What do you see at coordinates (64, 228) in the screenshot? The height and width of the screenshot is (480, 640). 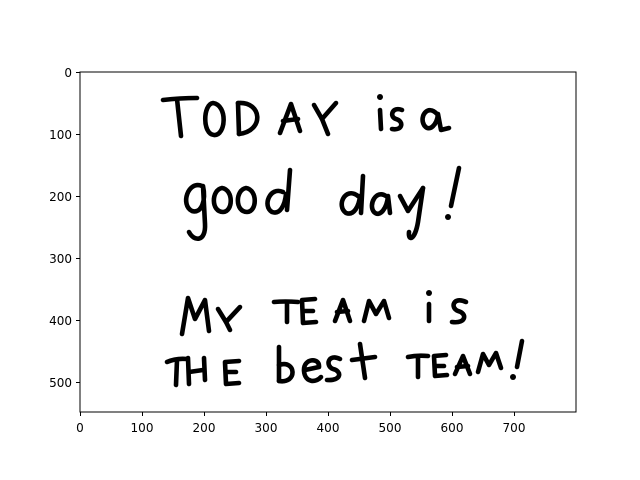 I see `y-axis: 0 100 200 300 400 500` at bounding box center [64, 228].